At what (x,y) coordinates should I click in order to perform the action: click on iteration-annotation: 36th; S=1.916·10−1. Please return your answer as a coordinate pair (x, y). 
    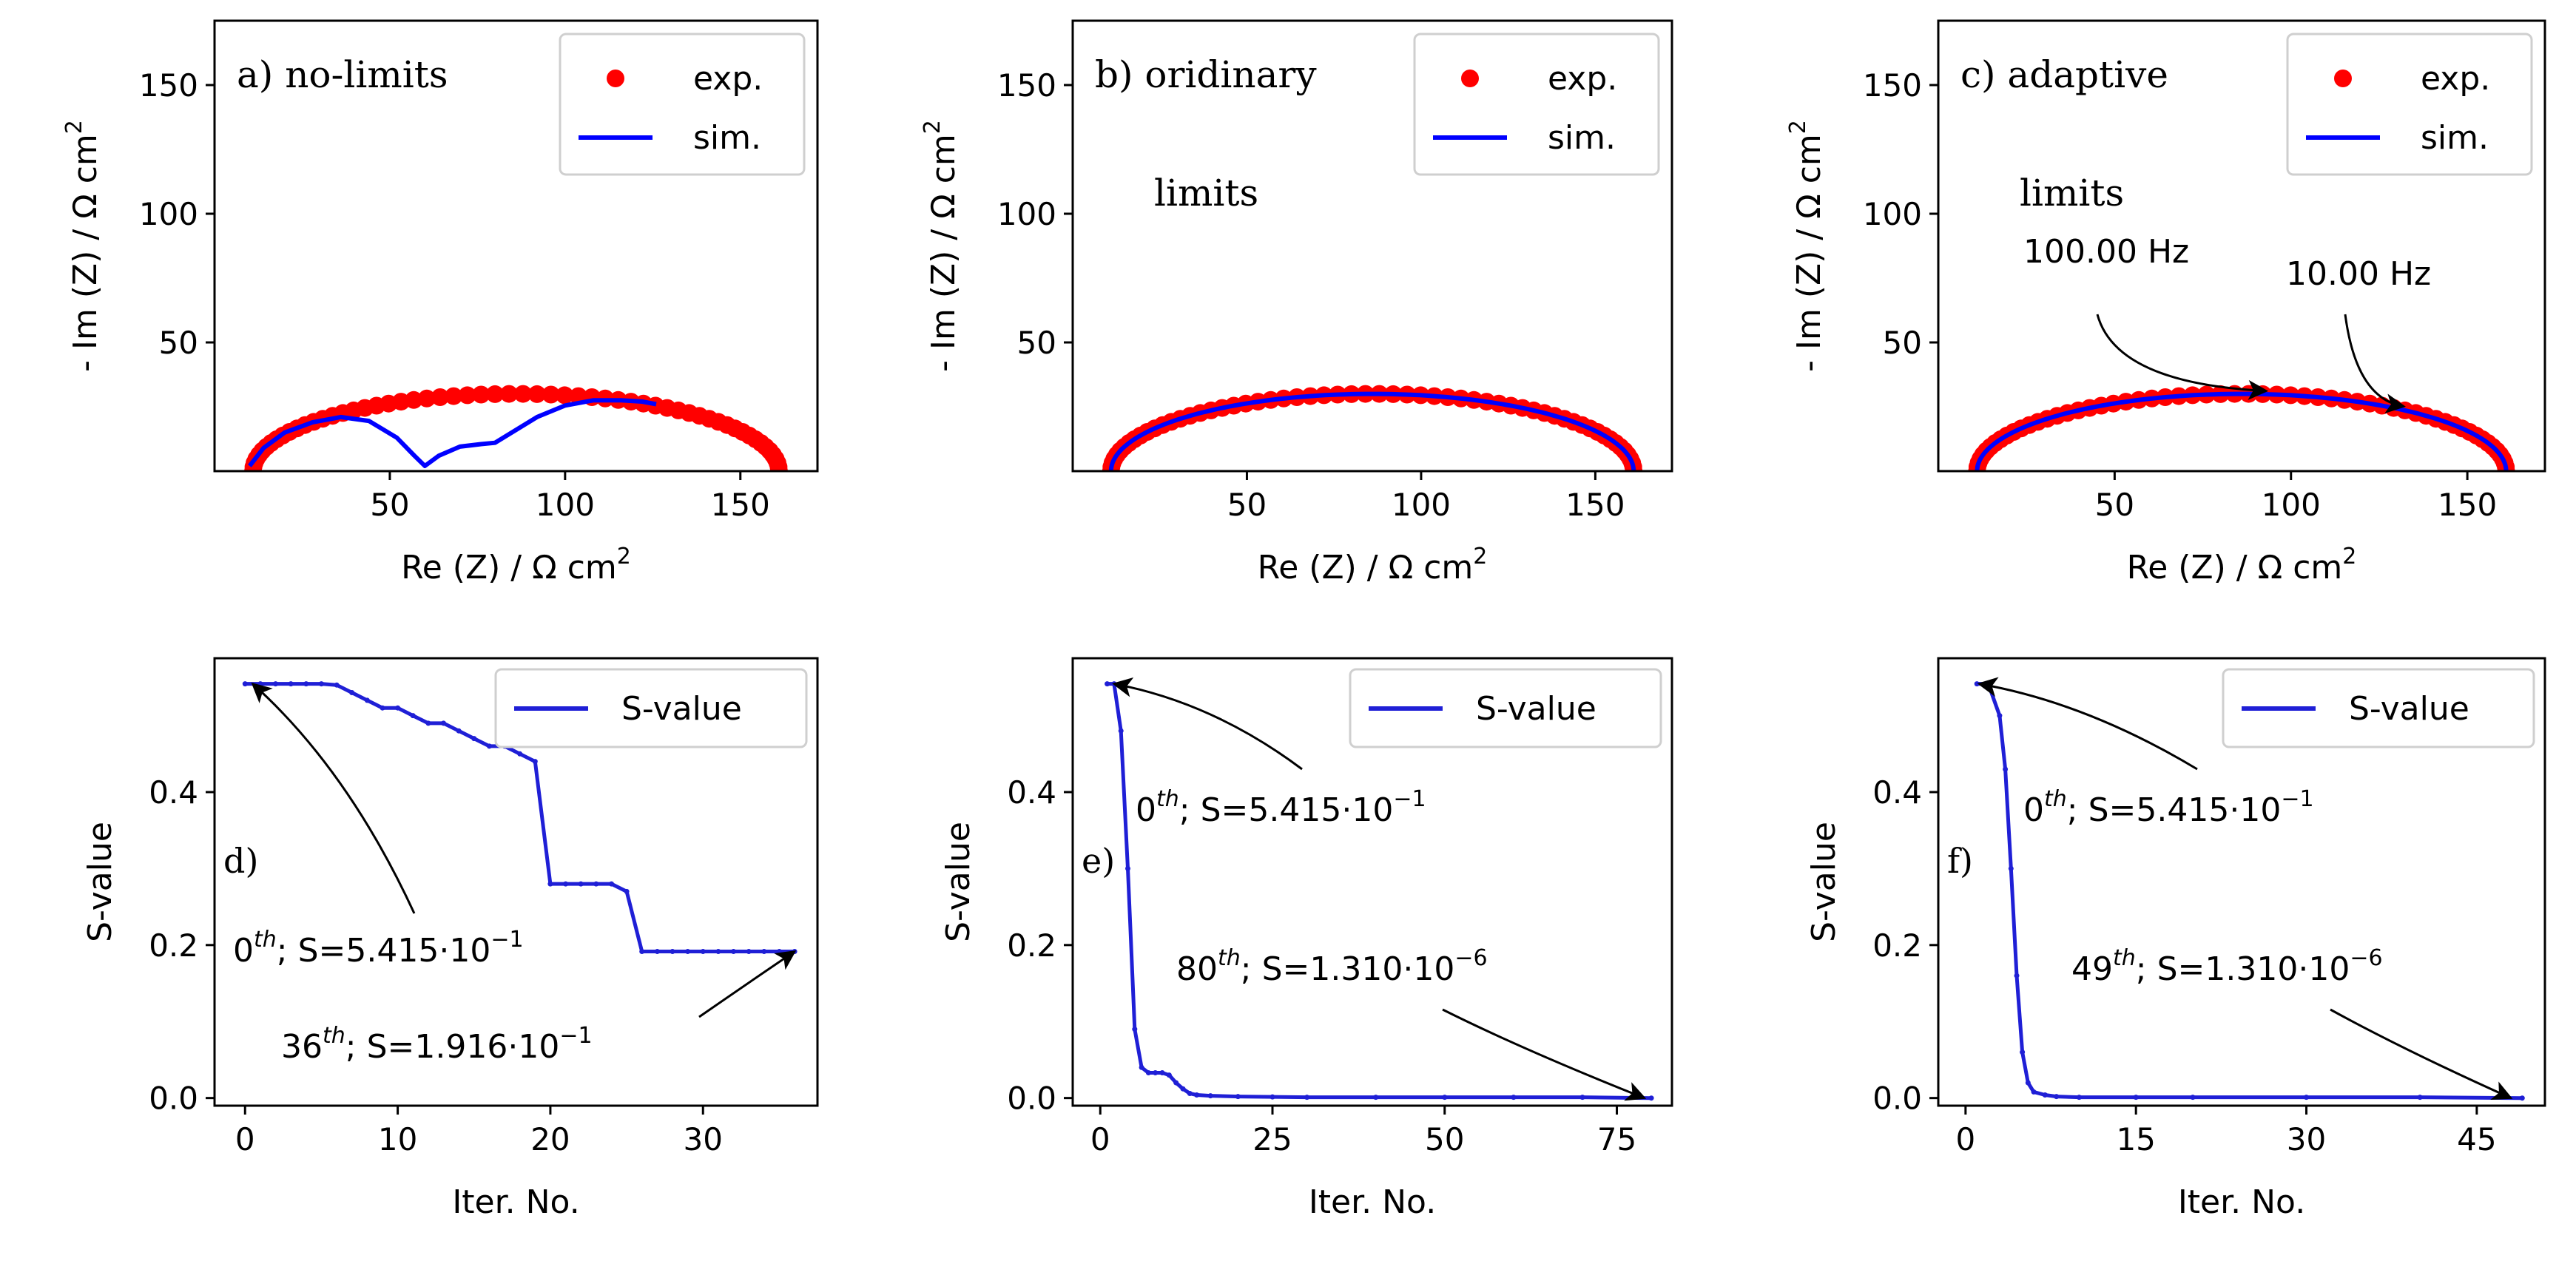
    Looking at the image, I should click on (437, 1044).